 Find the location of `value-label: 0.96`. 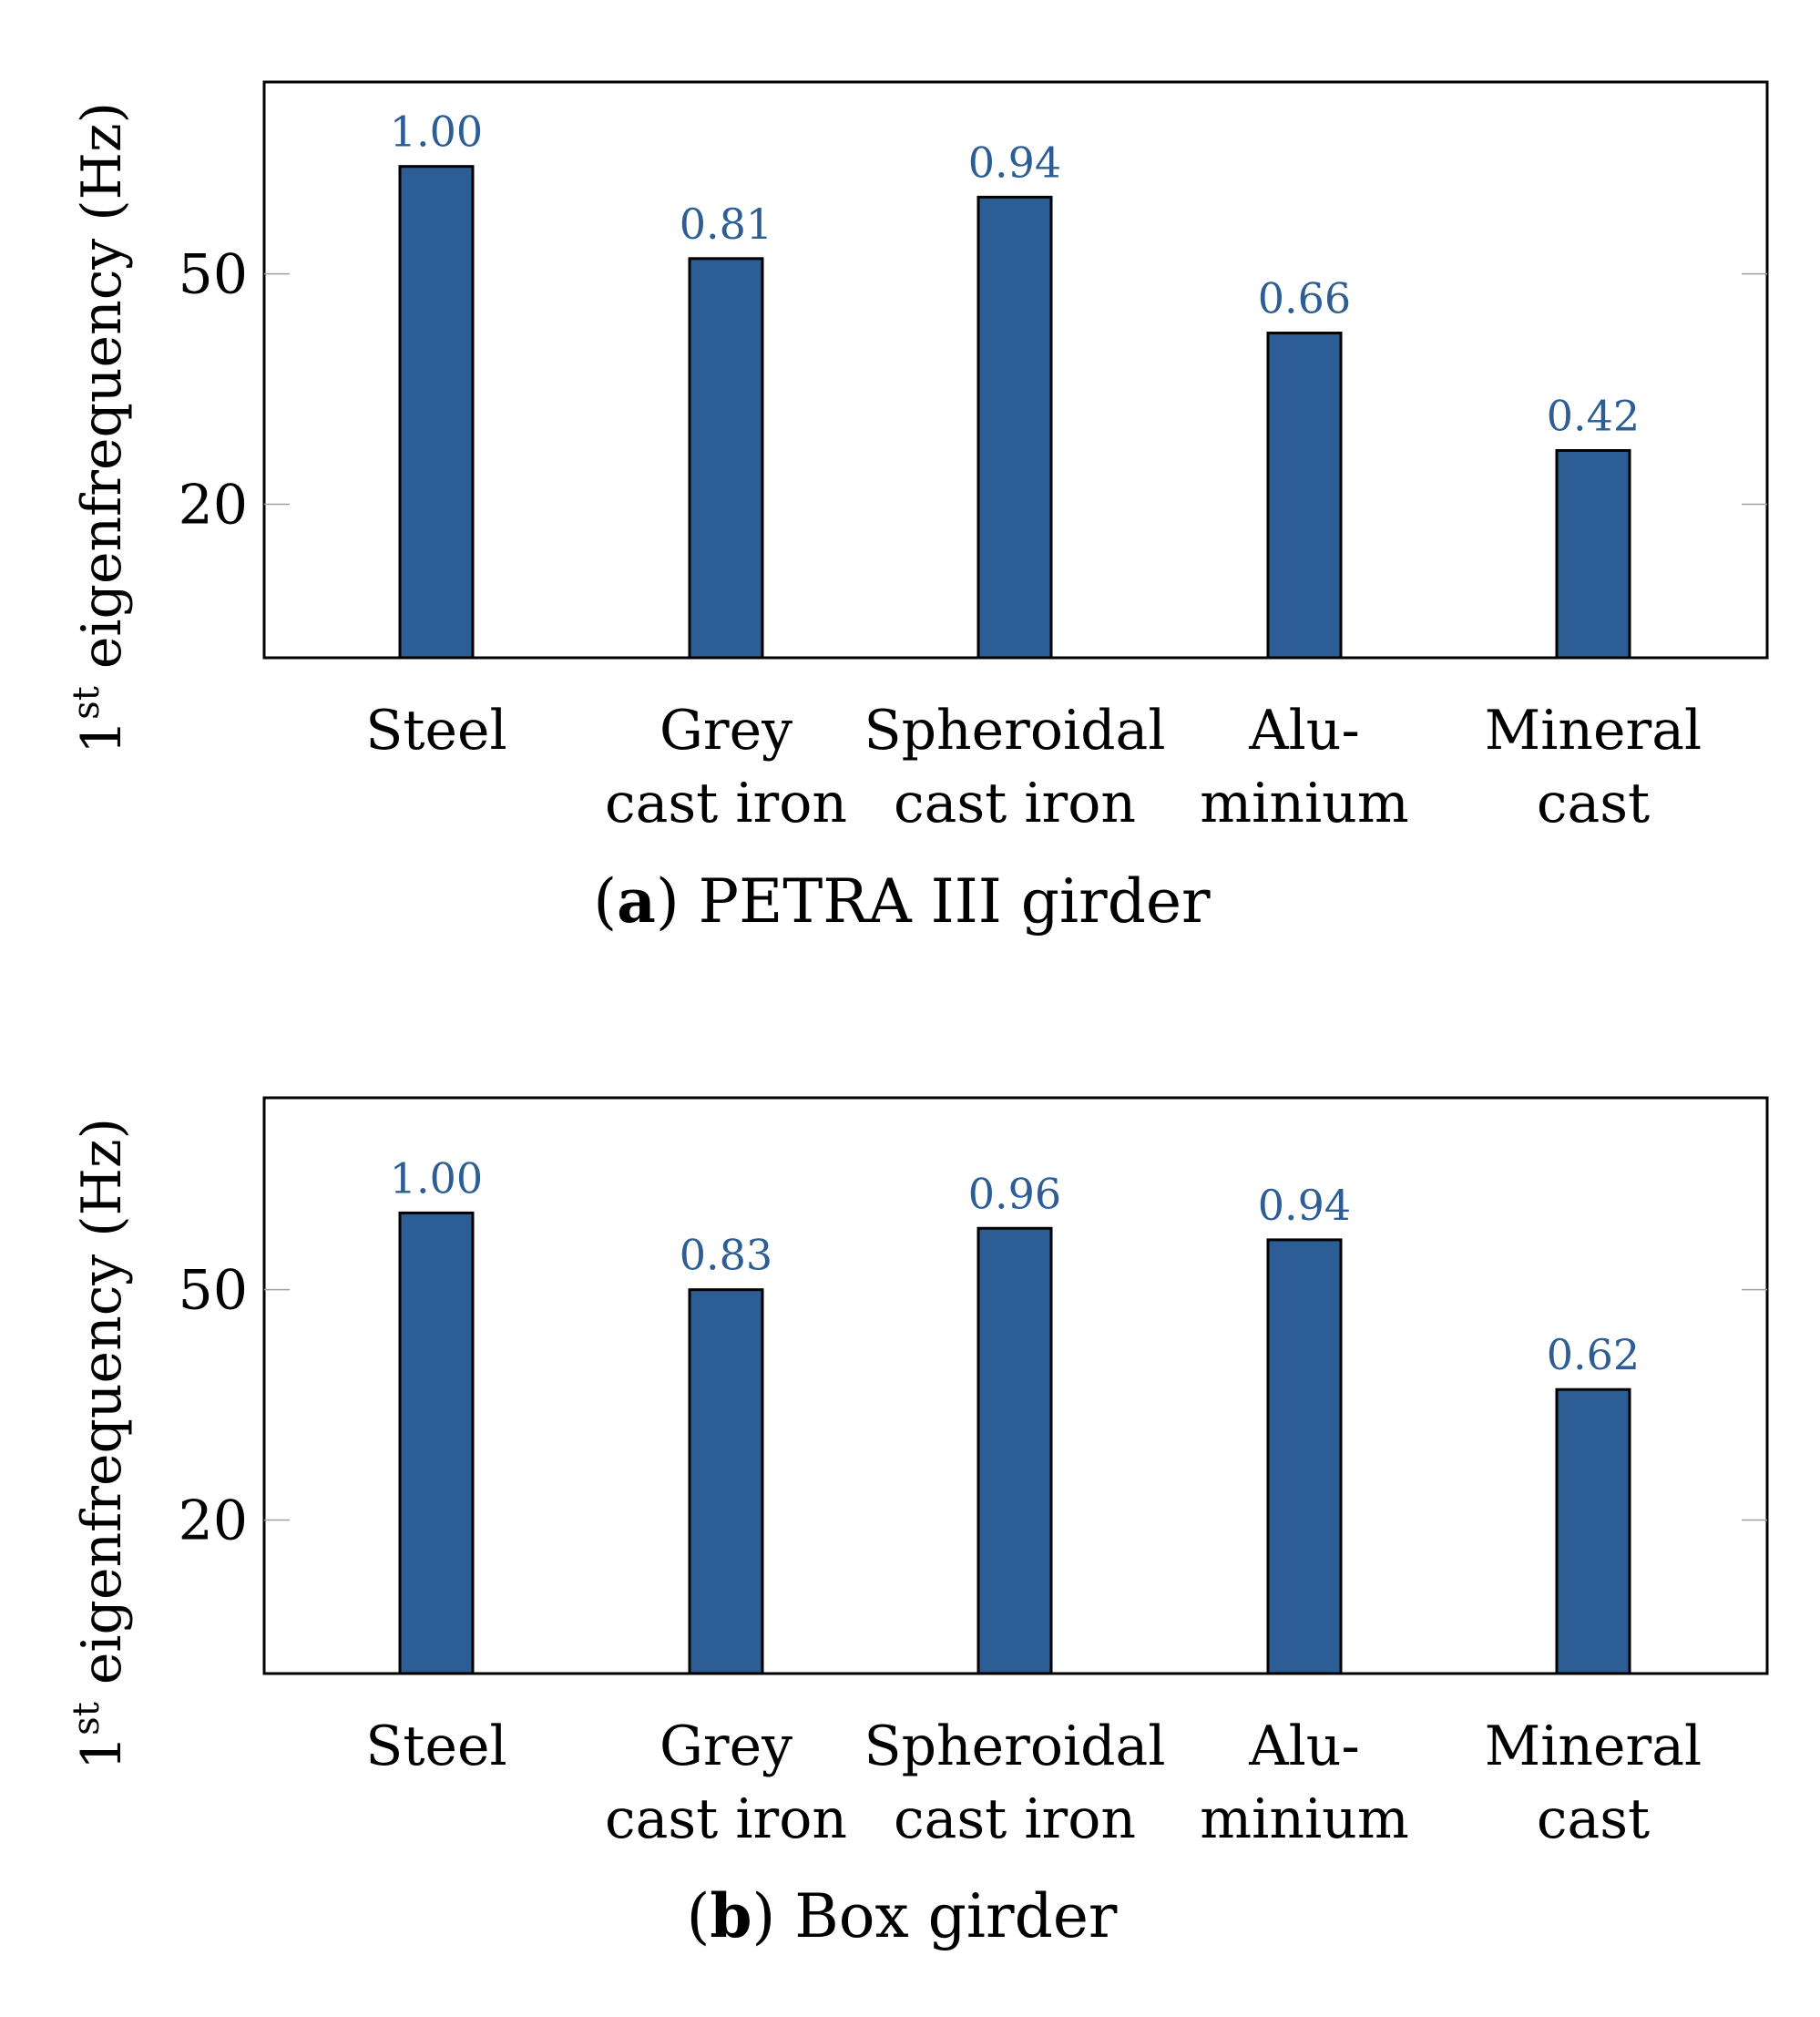

value-label: 0.96 is located at coordinates (1015, 1193).